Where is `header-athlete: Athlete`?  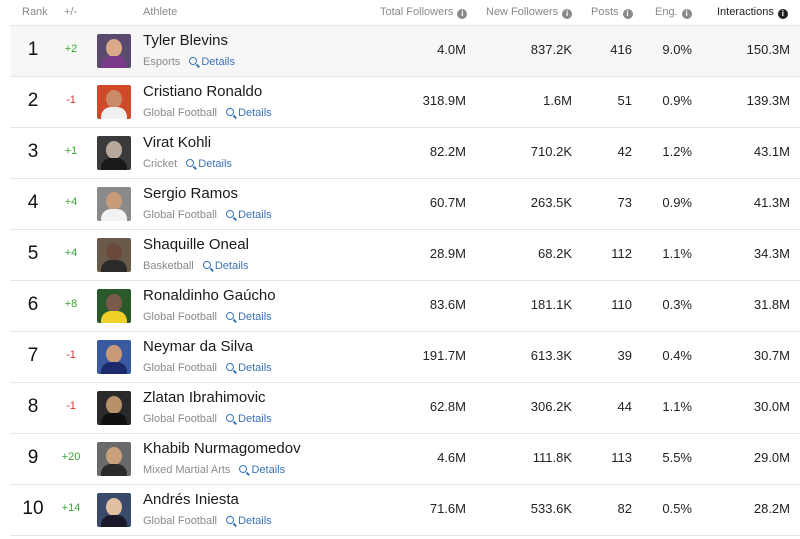 header-athlete: Athlete is located at coordinates (160, 12).